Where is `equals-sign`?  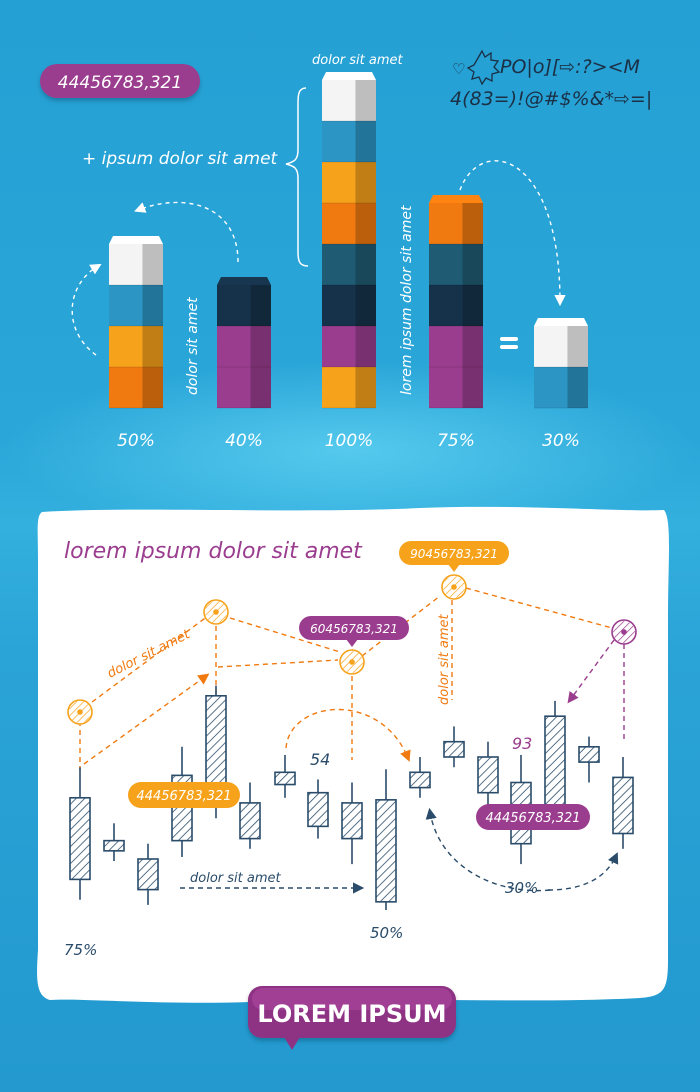
equals-sign is located at coordinates (509, 343).